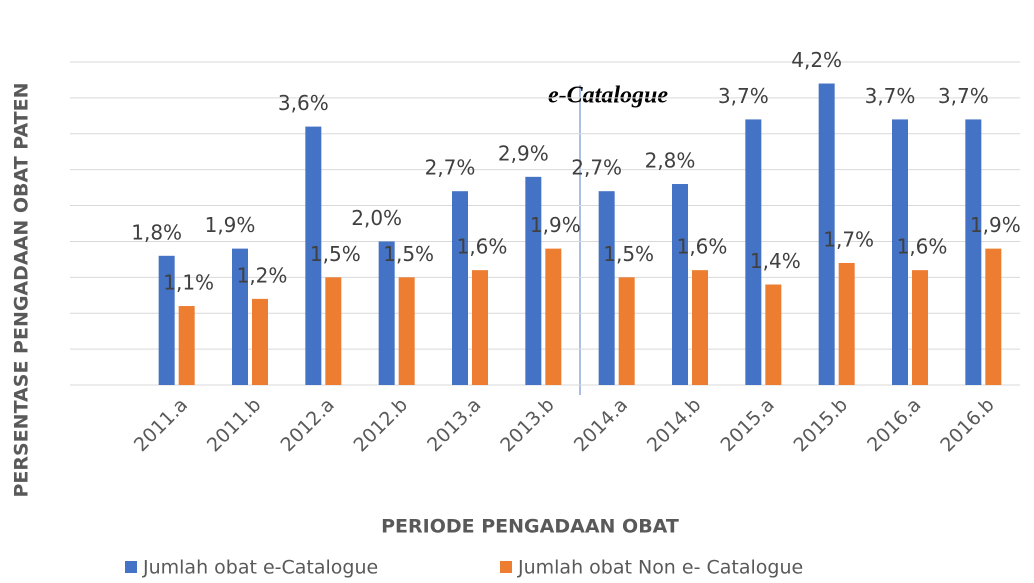 This screenshot has width=1034, height=583. I want to click on x-tick-label: 2015.b, so click(821, 425).